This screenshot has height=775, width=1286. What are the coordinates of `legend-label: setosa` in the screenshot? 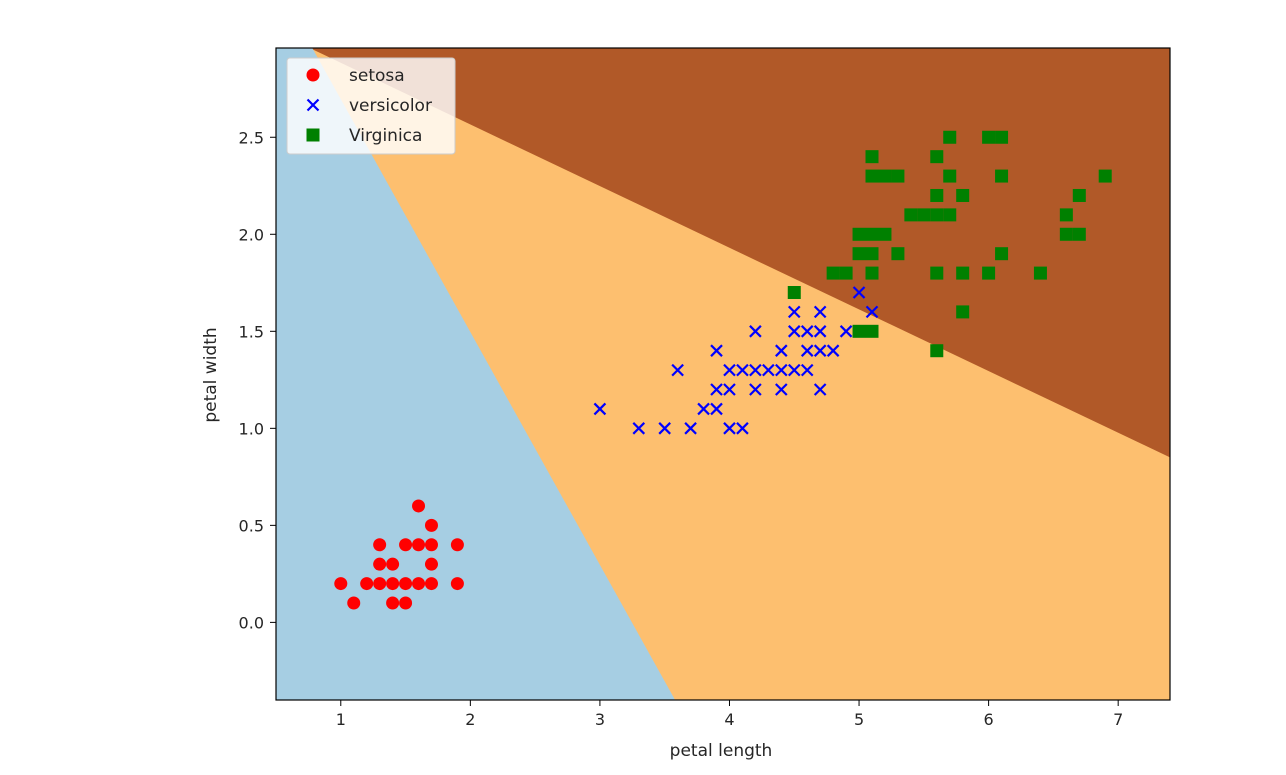 It's located at (377, 76).